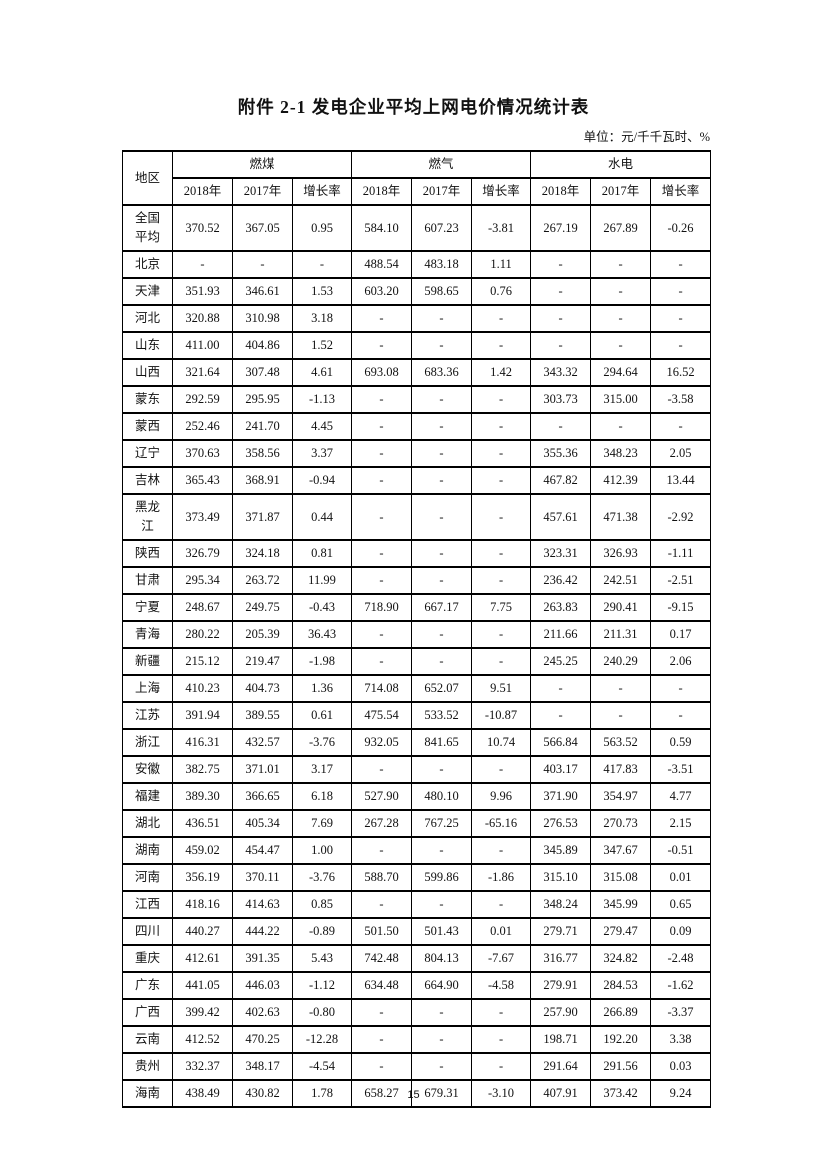  Describe the element at coordinates (681, 850) in the screenshot. I see `value-cell: -0.51` at that location.